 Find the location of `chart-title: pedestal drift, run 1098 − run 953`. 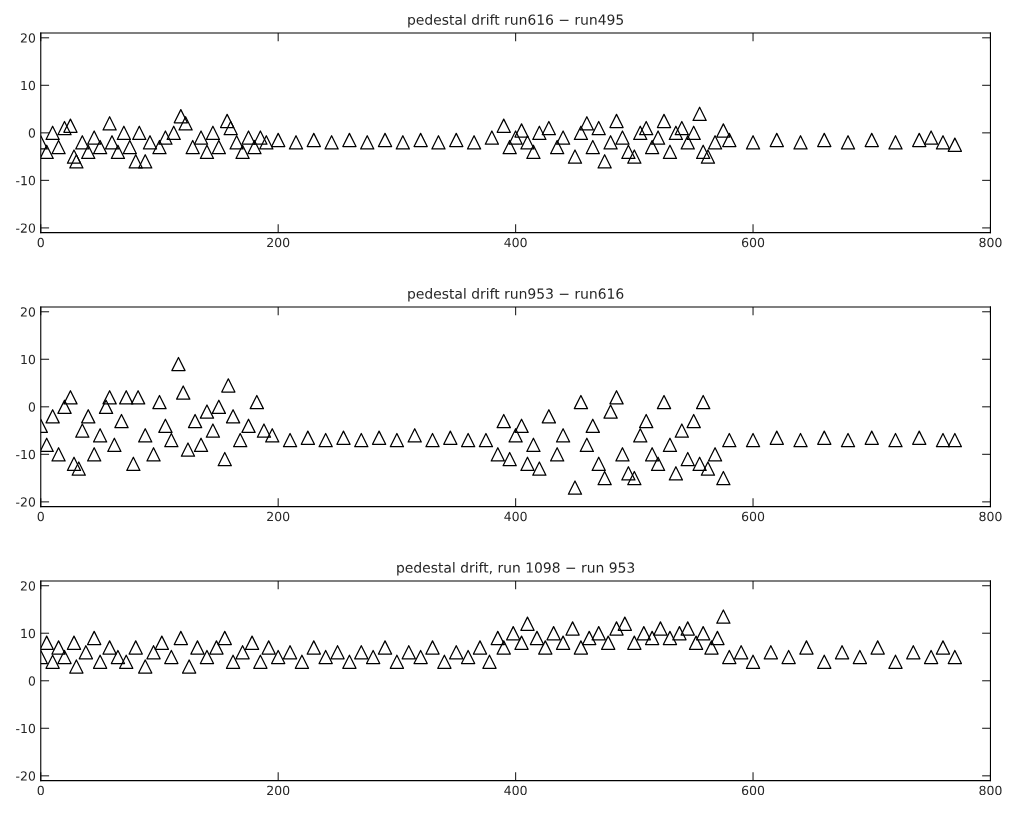

chart-title: pedestal drift, run 1098 − run 953 is located at coordinates (516, 569).